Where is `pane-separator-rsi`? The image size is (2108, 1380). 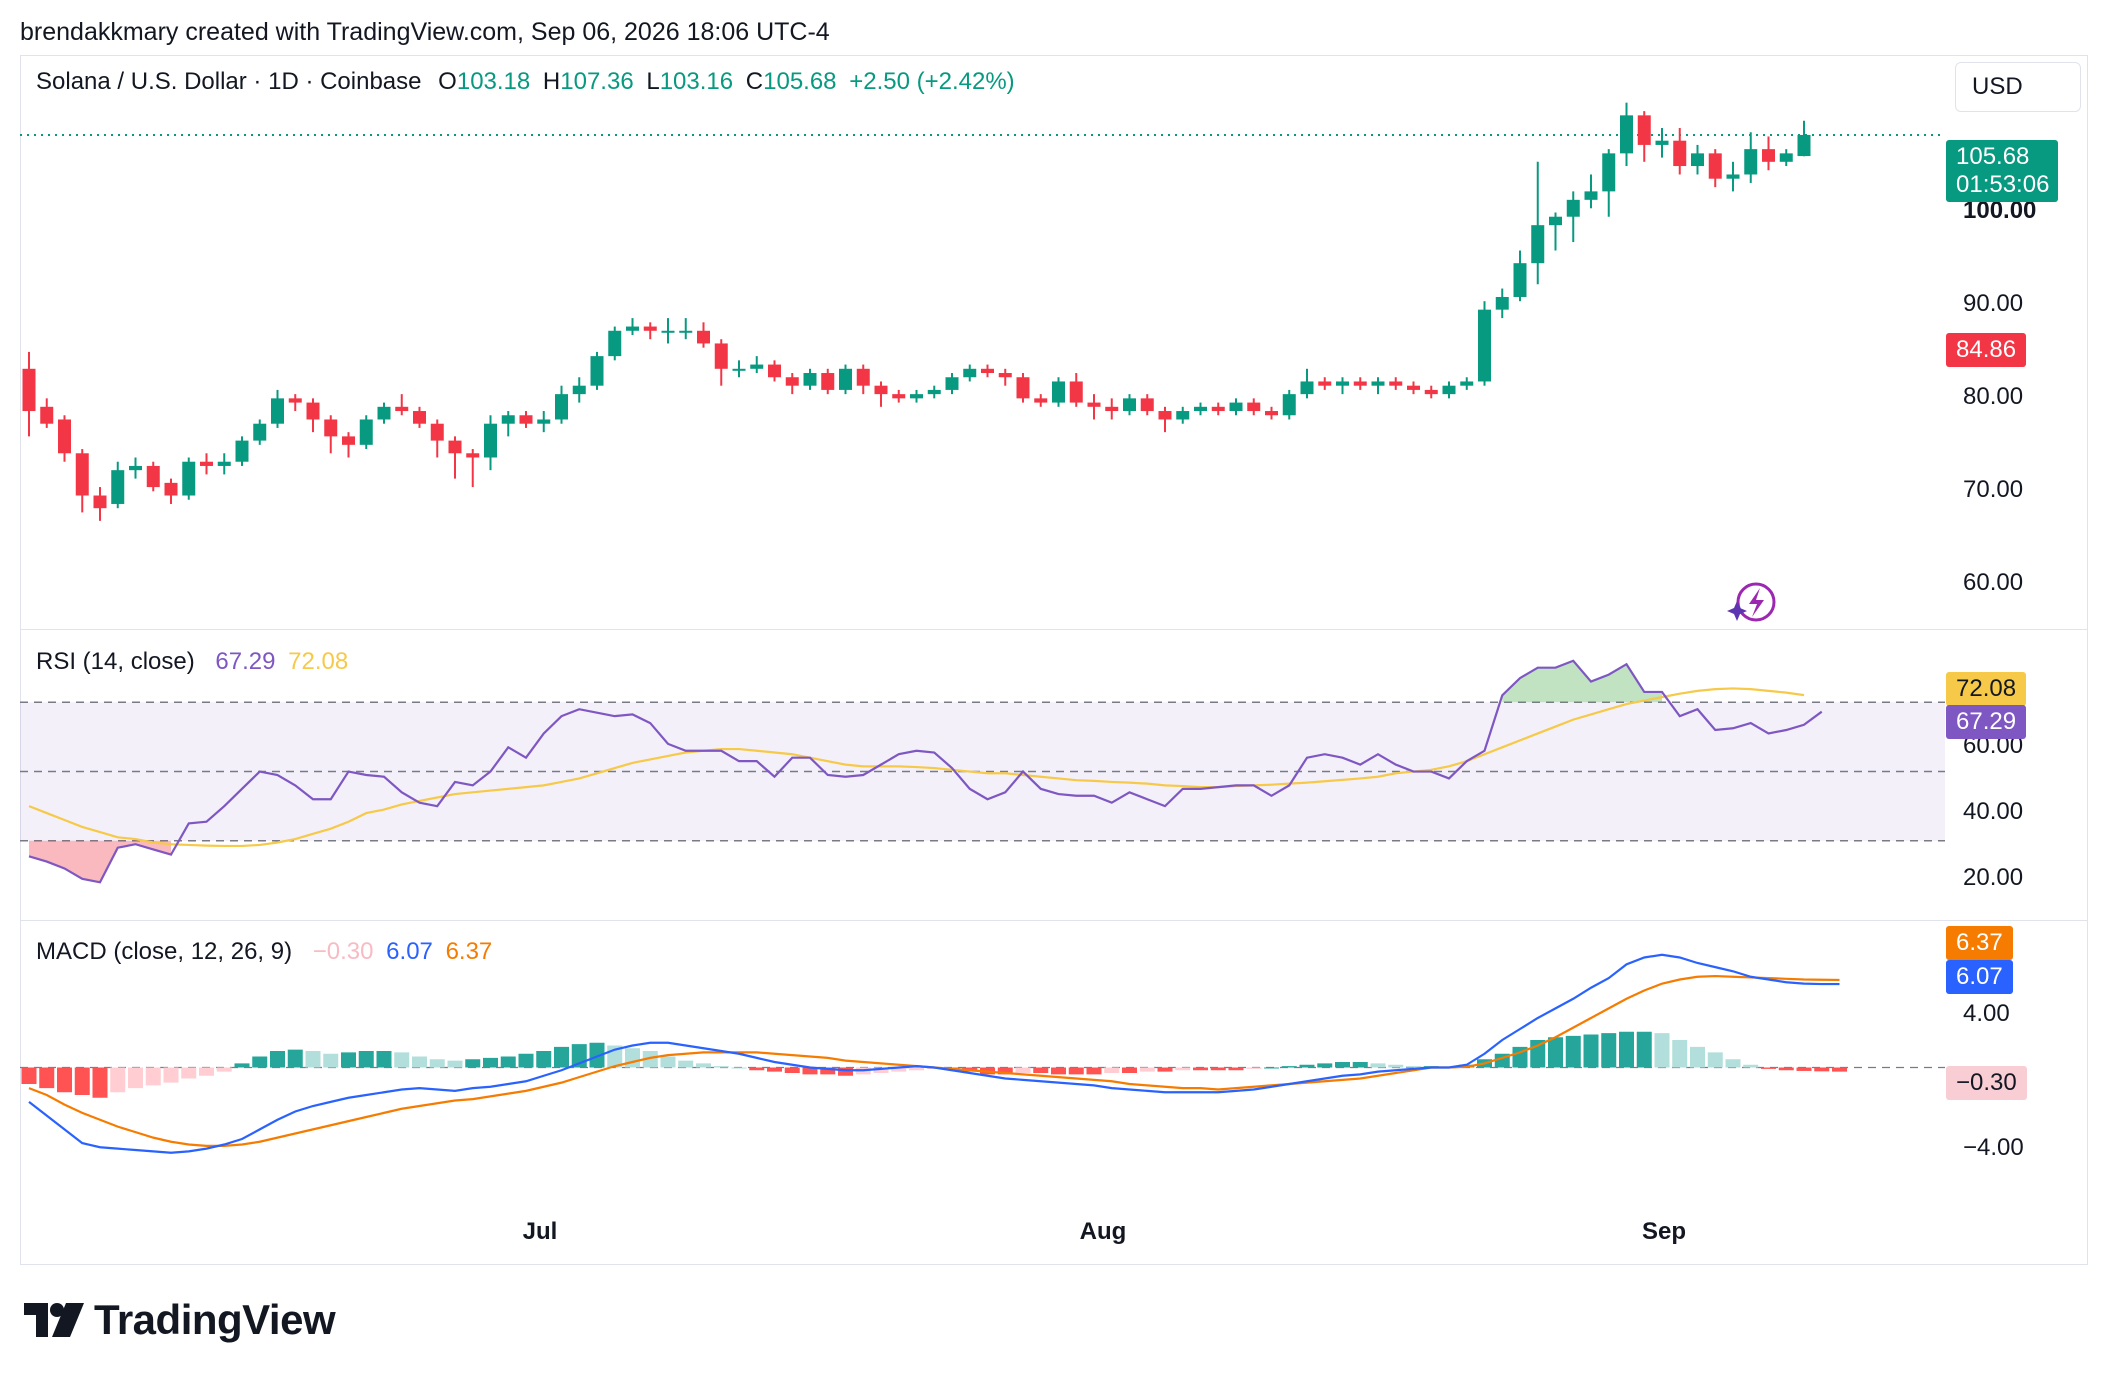
pane-separator-rsi is located at coordinates (1054, 629).